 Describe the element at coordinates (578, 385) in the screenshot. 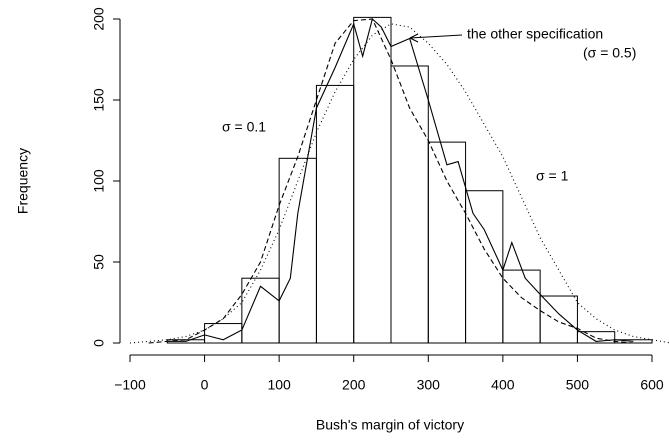

I see `x-tick-label: 500` at that location.